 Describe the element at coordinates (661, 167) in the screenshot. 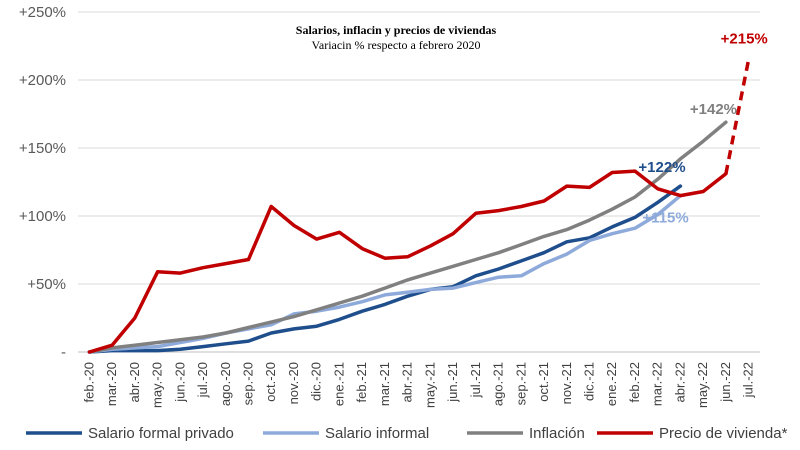

I see `annotation-label: +122%` at that location.